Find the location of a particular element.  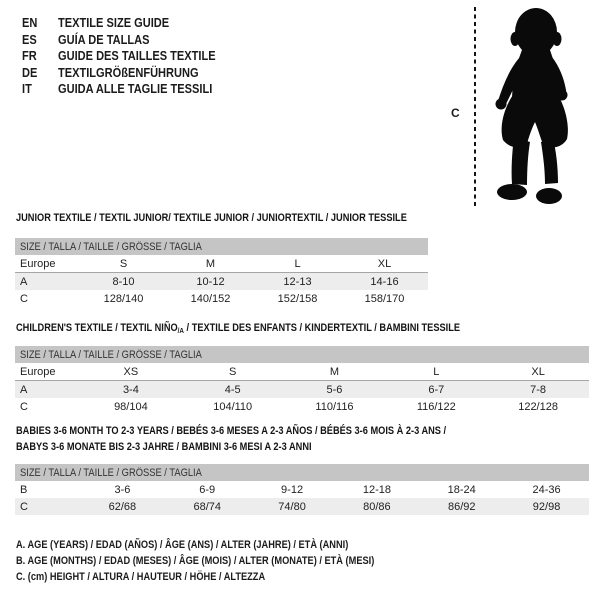

lang-row-fr: FR GUIDE DES TAILLES TEXTILE is located at coordinates (132, 56).